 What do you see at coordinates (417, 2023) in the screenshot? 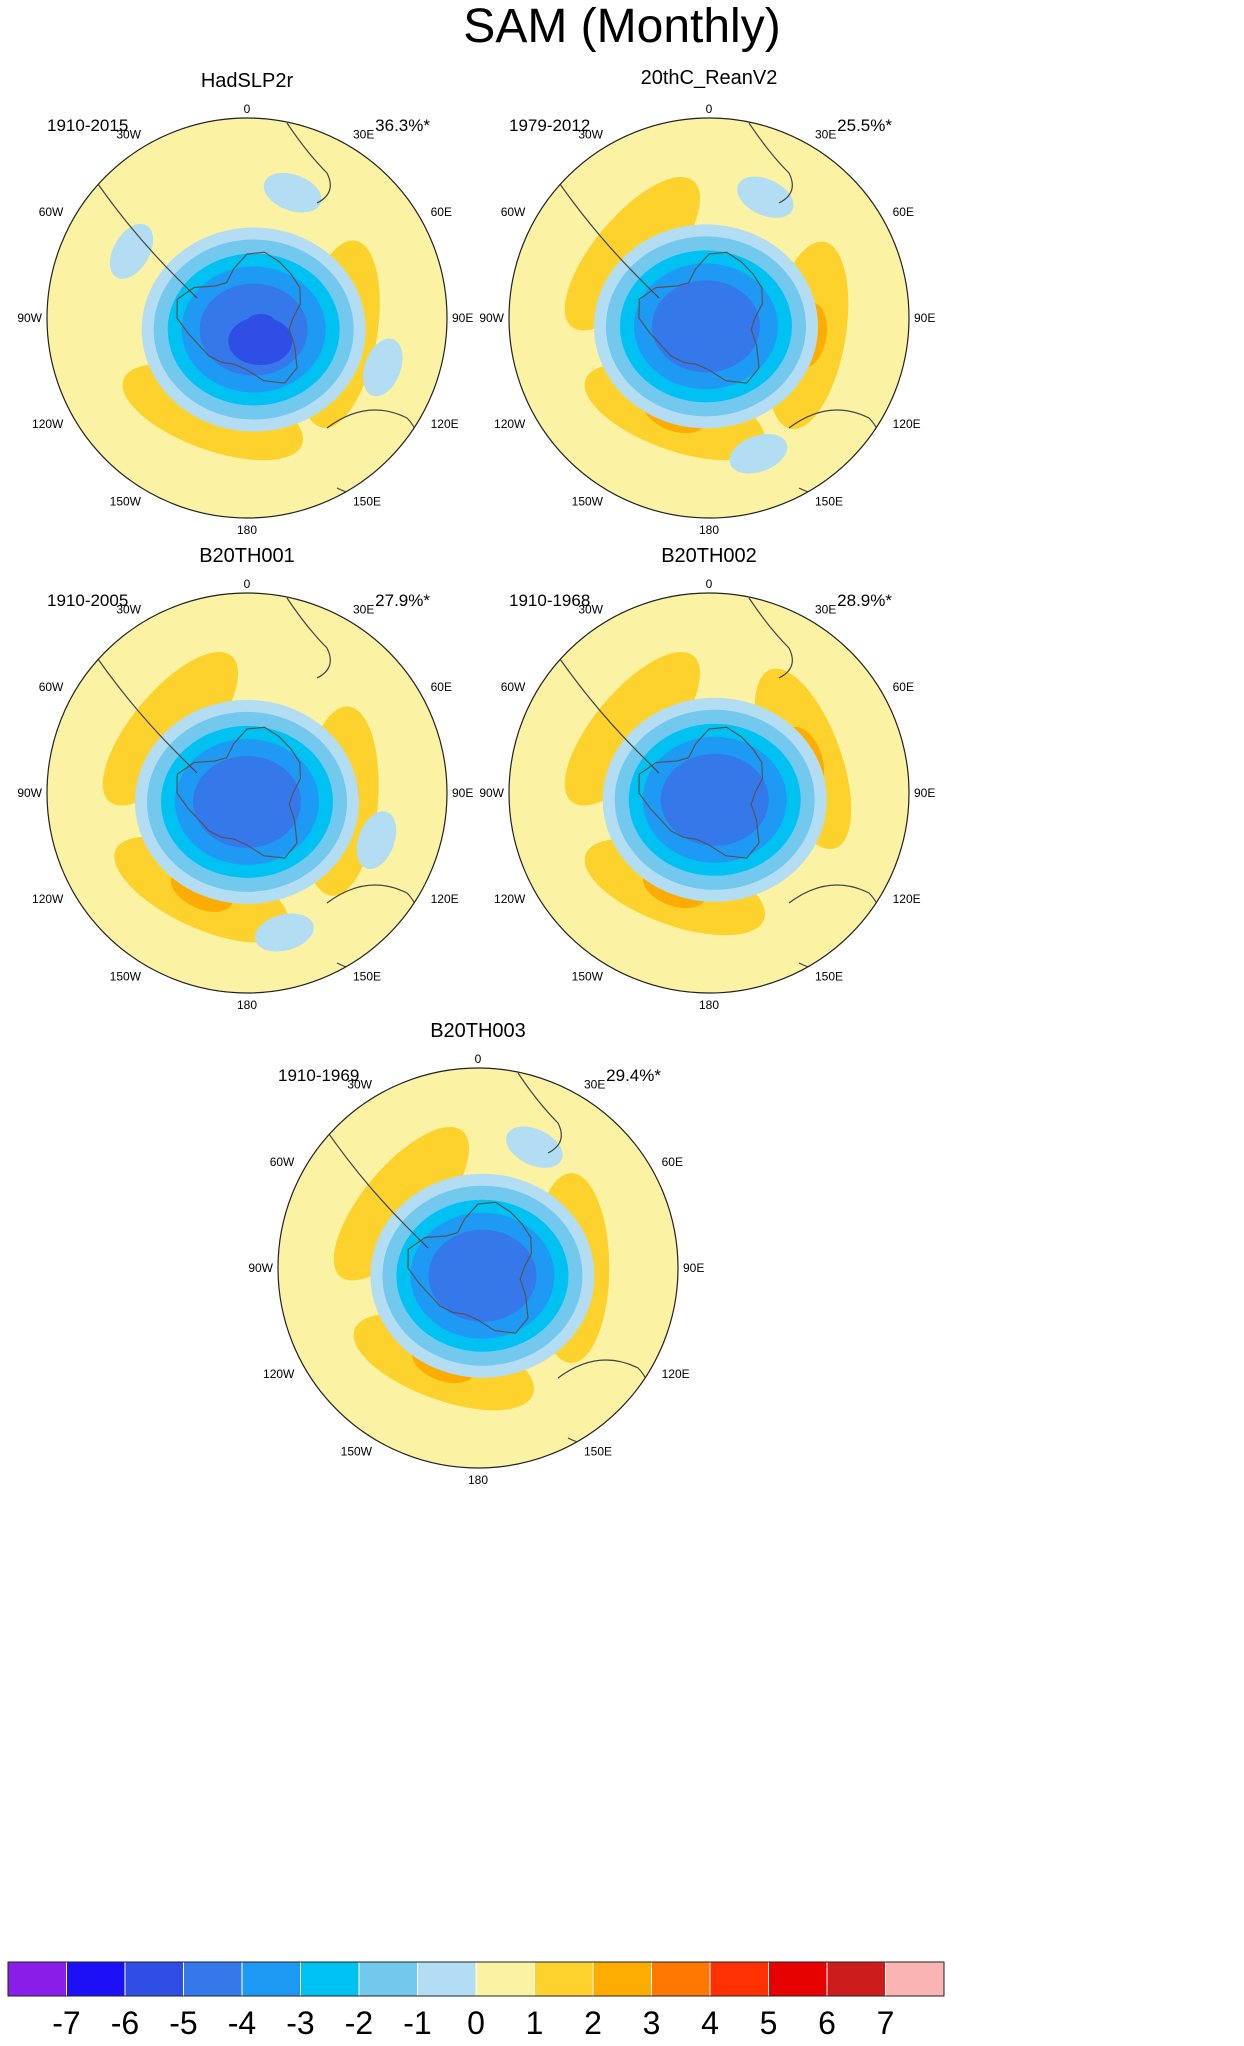
I see `colorbar-tick-label: -1` at bounding box center [417, 2023].